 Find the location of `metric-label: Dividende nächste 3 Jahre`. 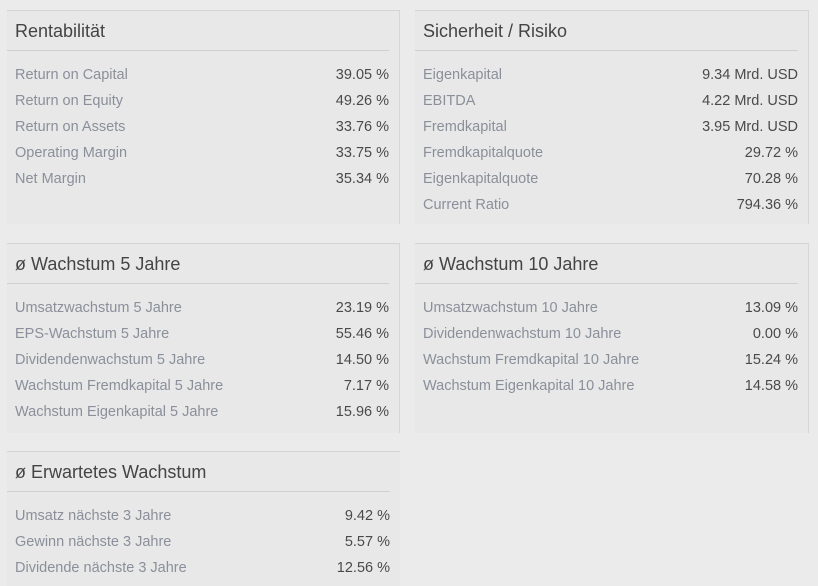

metric-label: Dividende nächste 3 Jahre is located at coordinates (101, 568).